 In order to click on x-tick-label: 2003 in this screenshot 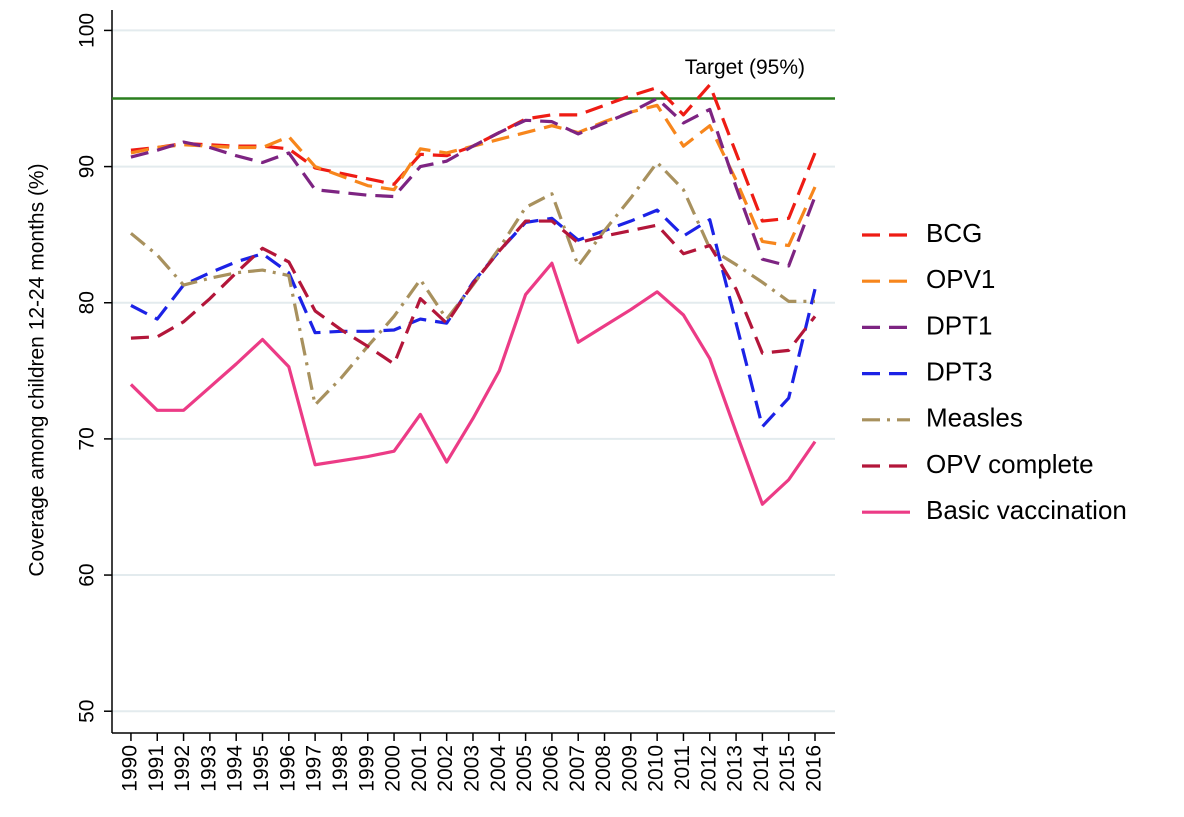, I will do `click(472, 768)`.